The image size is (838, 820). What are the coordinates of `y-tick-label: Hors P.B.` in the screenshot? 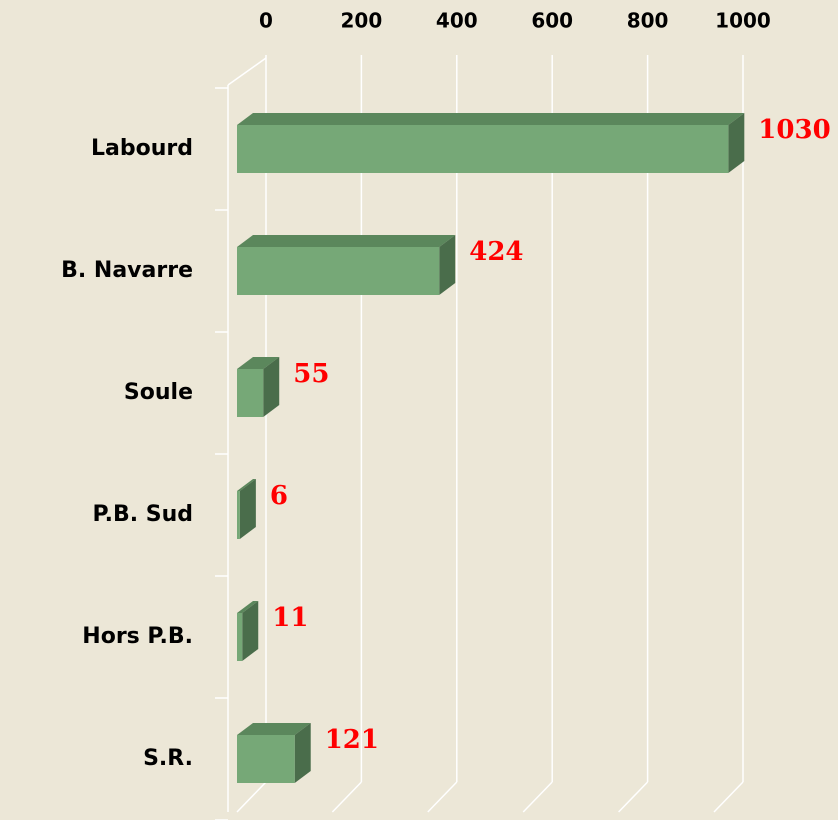 It's located at (137, 636).